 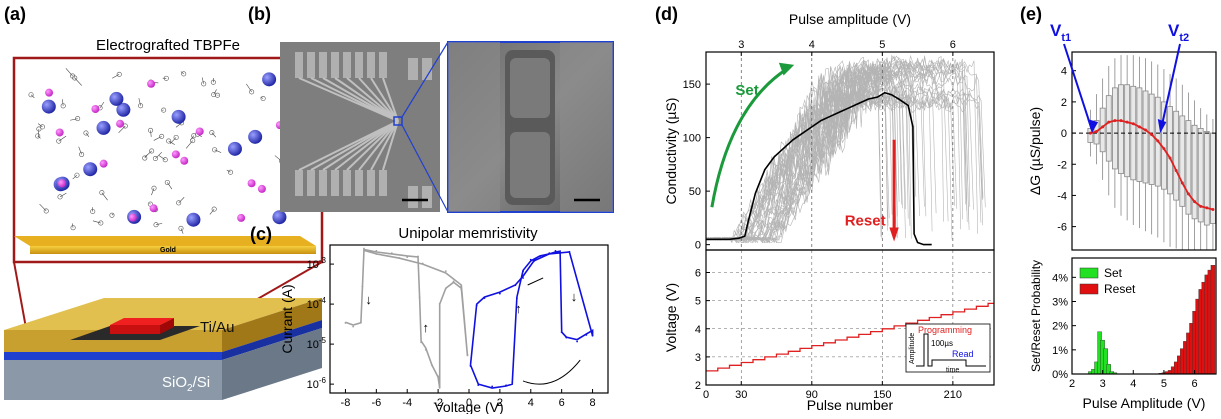 What do you see at coordinates (202, 382) in the screenshot?
I see `substrate-suffix: /Si` at bounding box center [202, 382].